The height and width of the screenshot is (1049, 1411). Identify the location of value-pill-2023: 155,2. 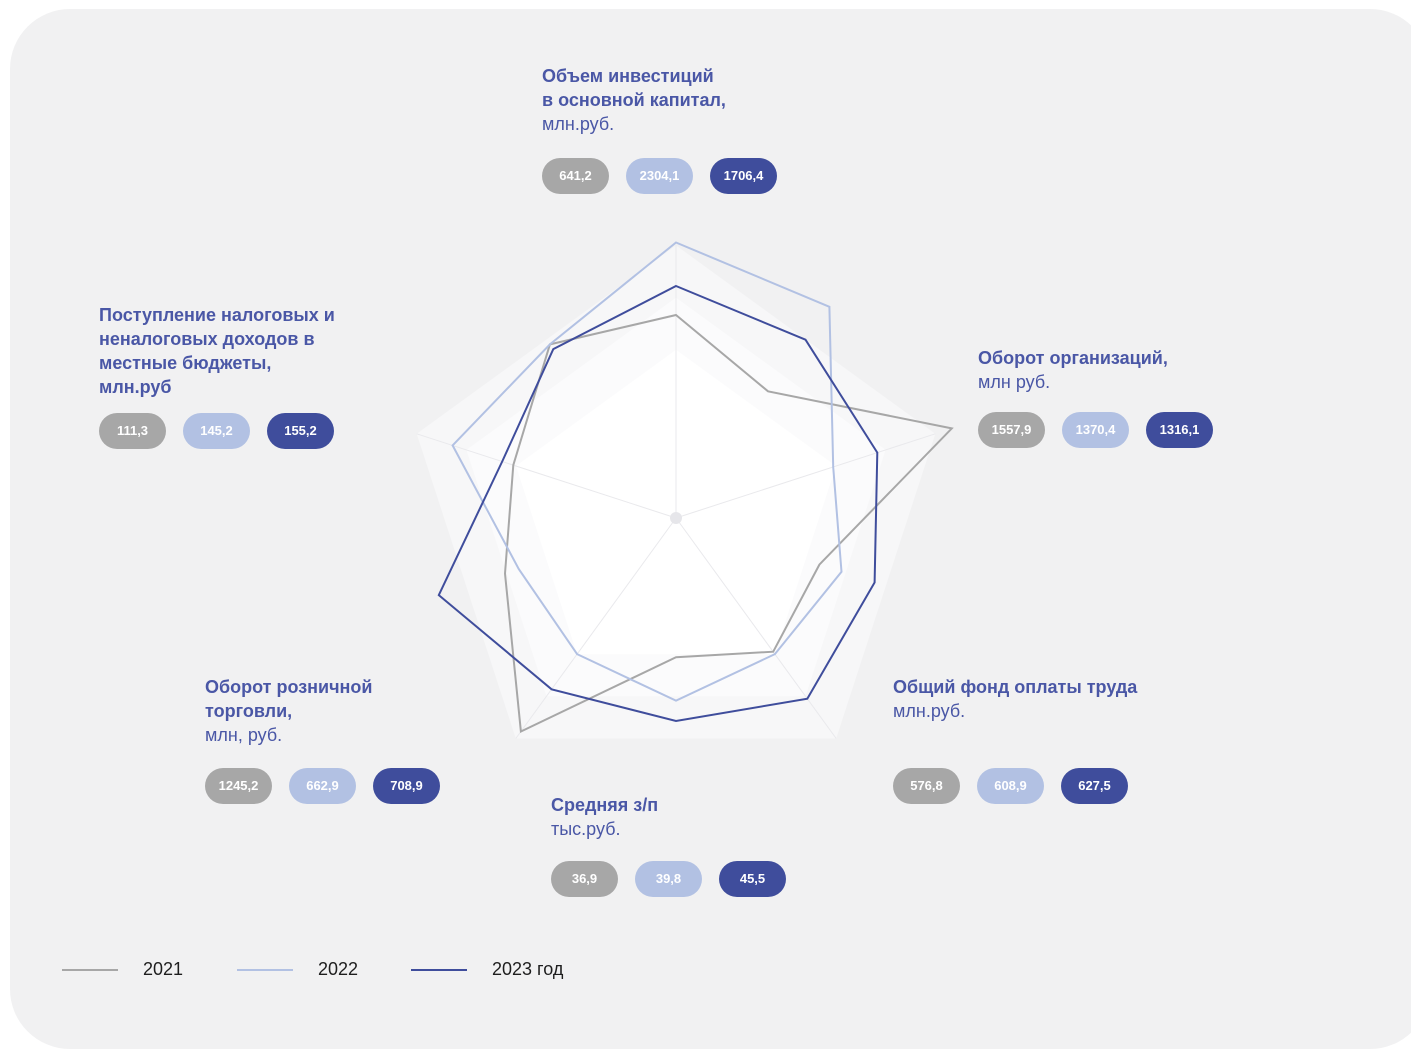
(300, 431).